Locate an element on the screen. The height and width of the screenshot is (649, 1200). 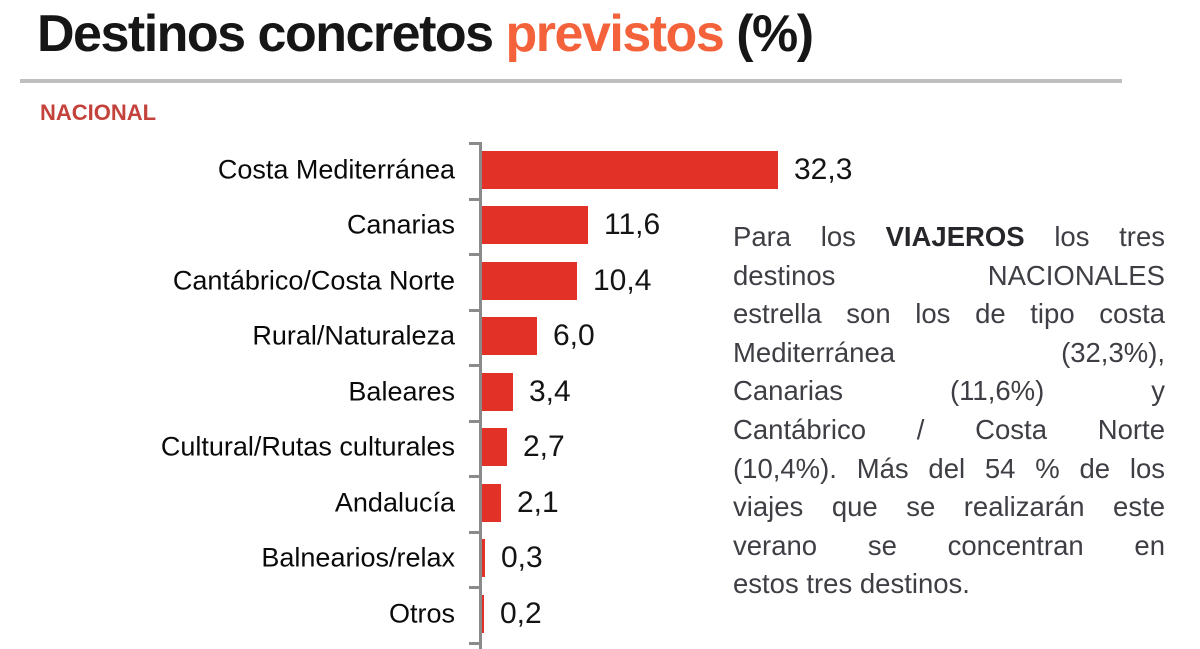
chart-row: Canarias 11,6 is located at coordinates (400, 226).